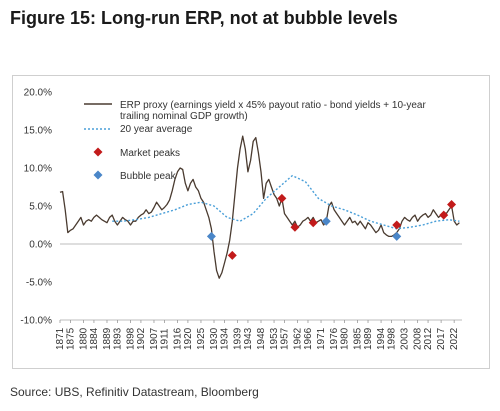 The height and width of the screenshot is (411, 500). What do you see at coordinates (188, 338) in the screenshot?
I see `x-tick-label: 1920` at bounding box center [188, 338].